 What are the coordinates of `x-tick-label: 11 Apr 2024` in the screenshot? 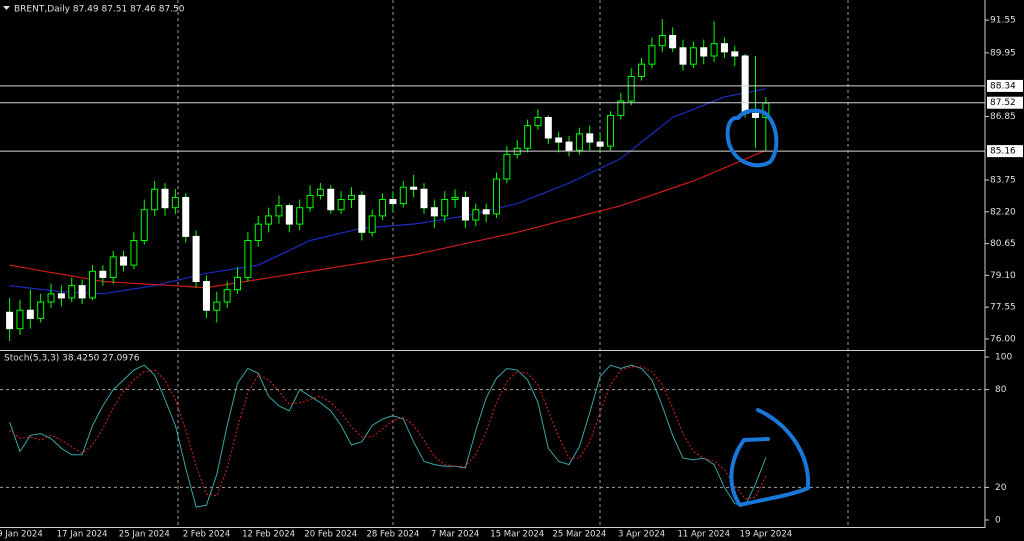 It's located at (703, 535).